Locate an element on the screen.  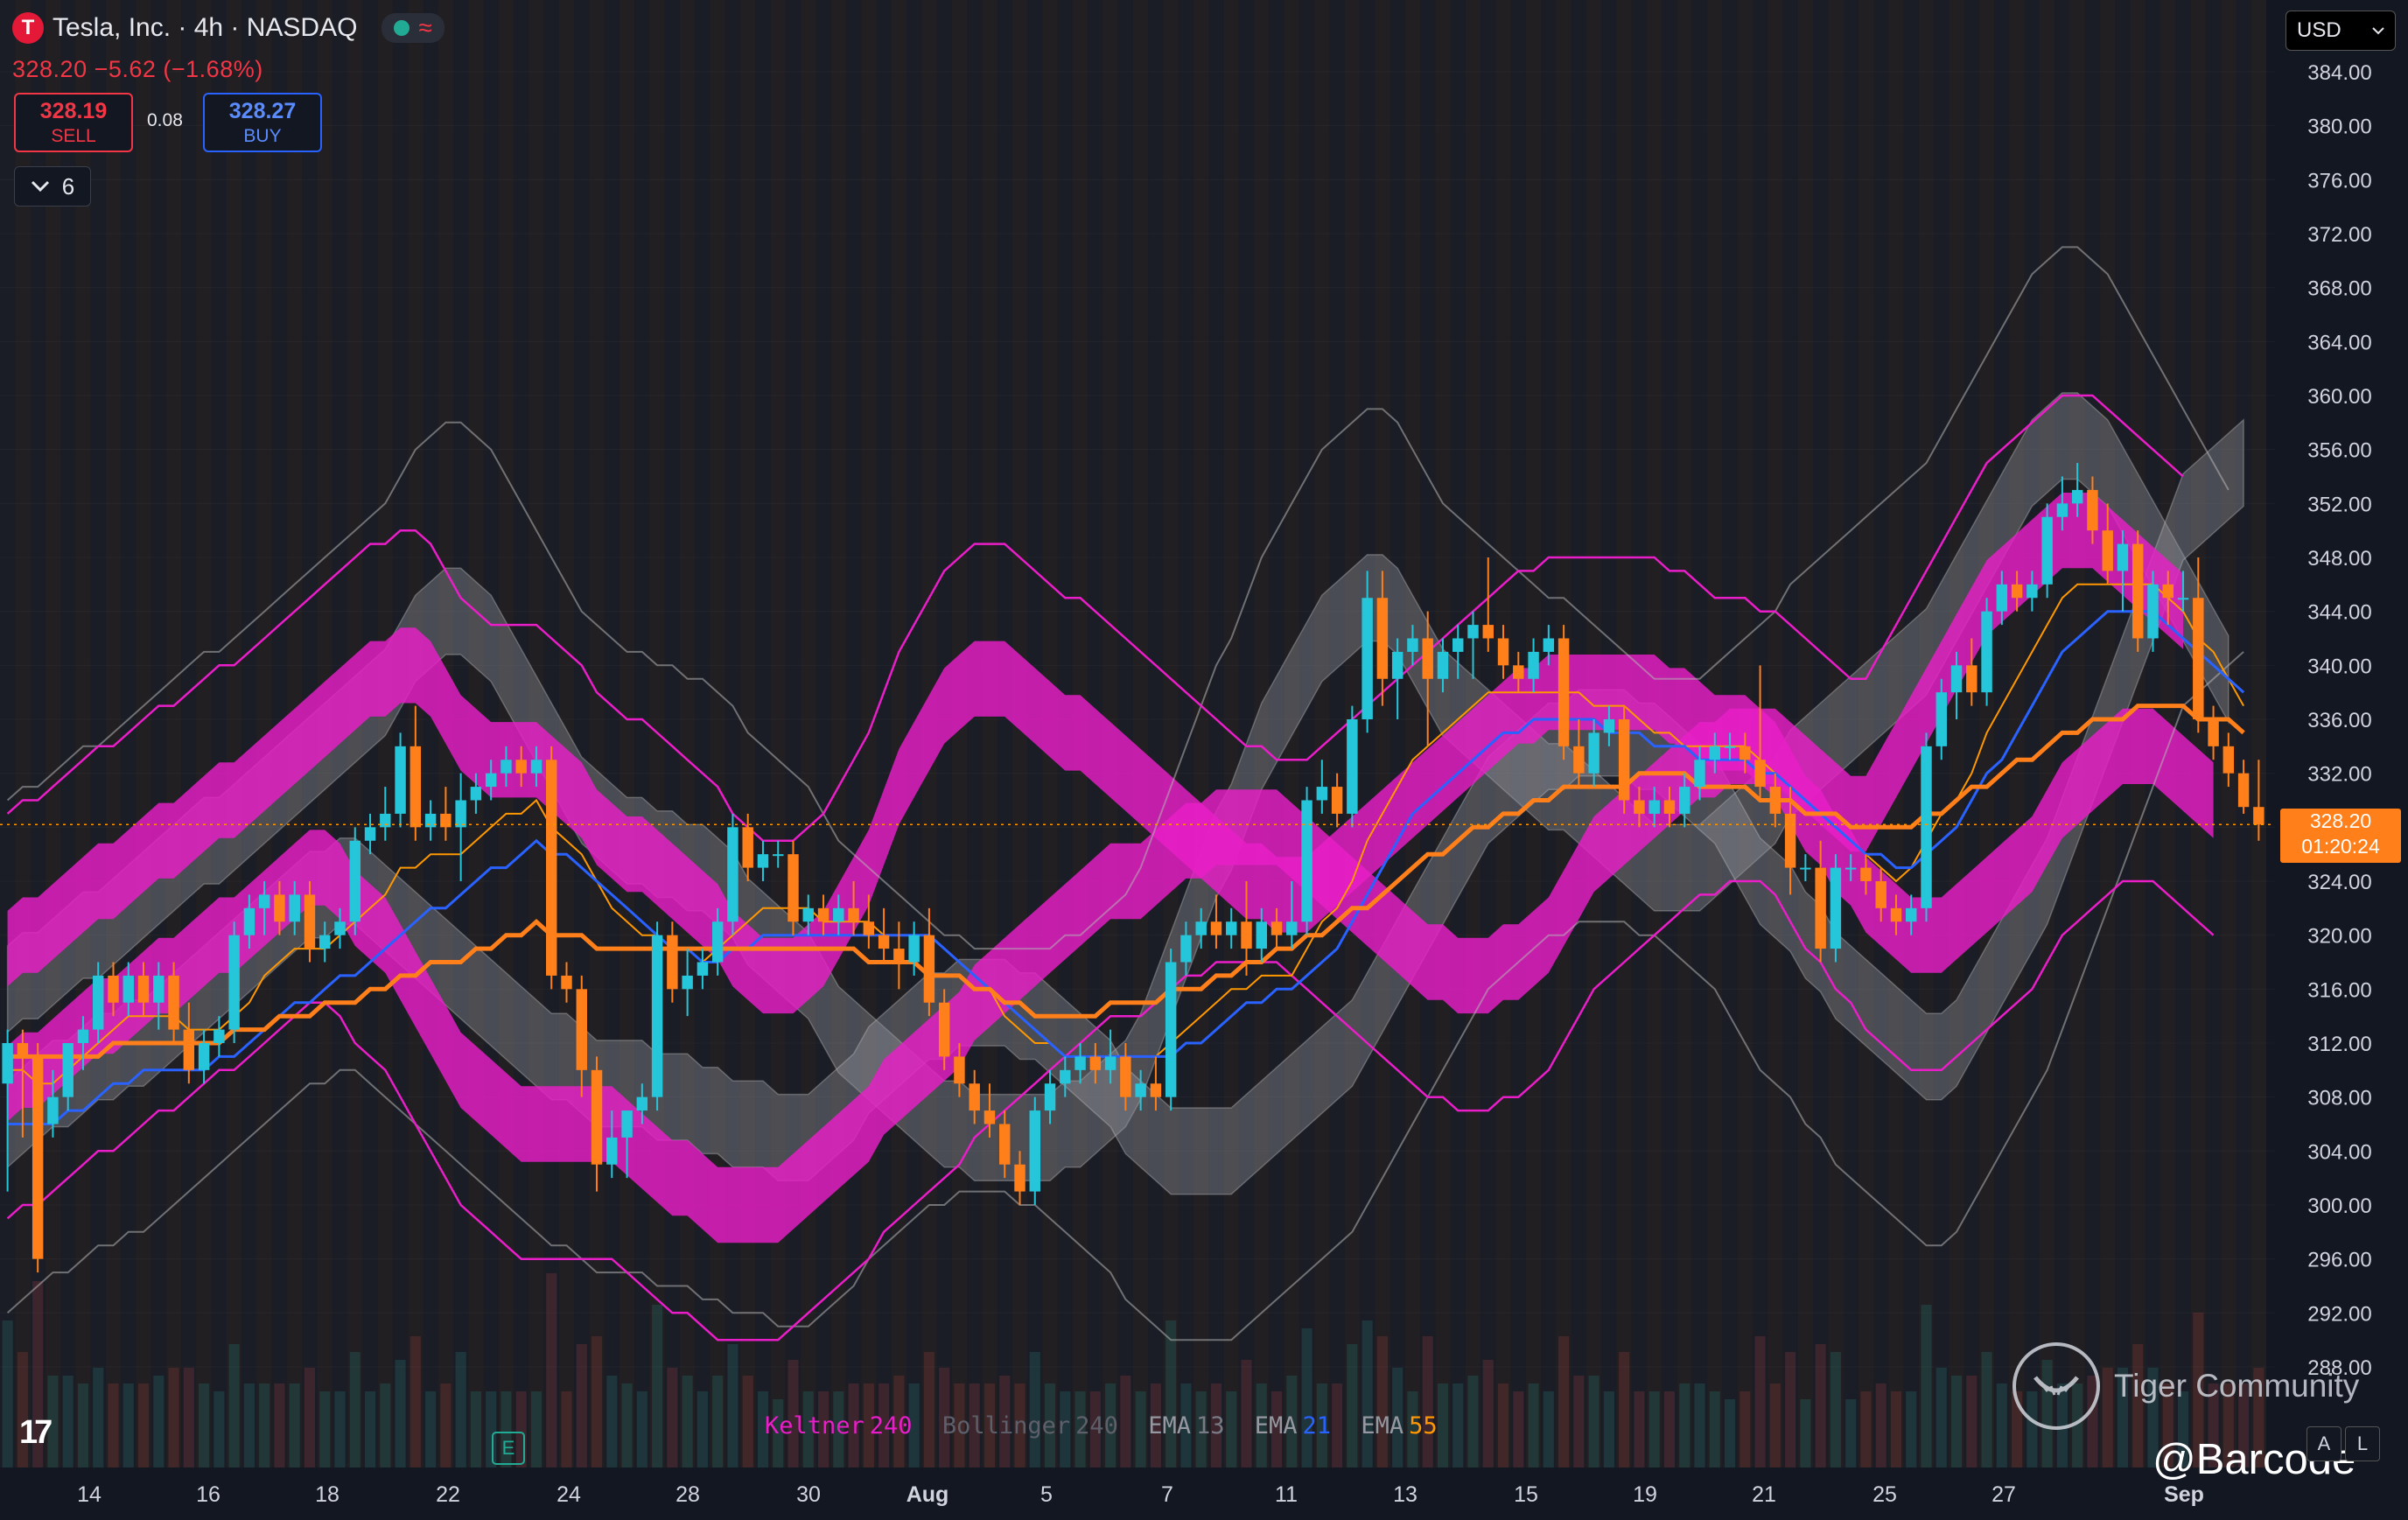
sell-button: 328.19 SELL is located at coordinates (73, 122).